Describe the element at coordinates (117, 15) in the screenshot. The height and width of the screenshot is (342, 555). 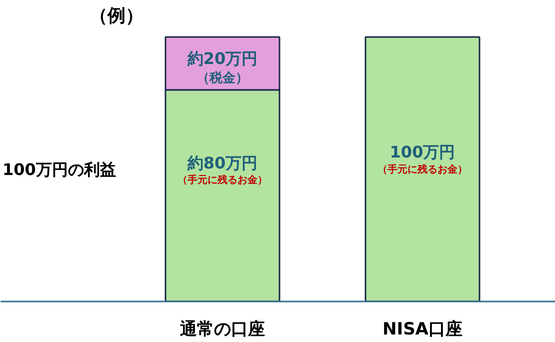
I see `chart-title: （例）` at that location.